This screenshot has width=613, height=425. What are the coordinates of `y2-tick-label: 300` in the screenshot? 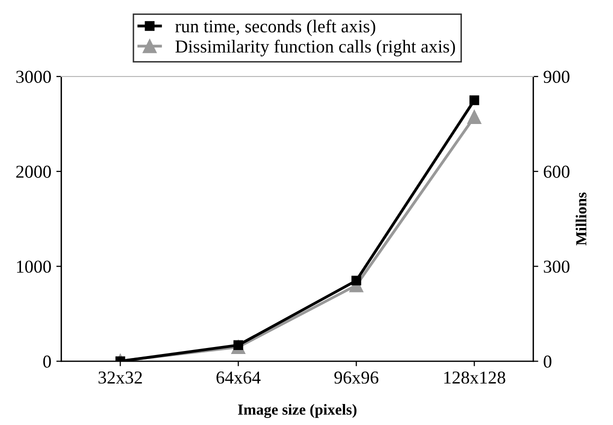 It's located at (557, 266).